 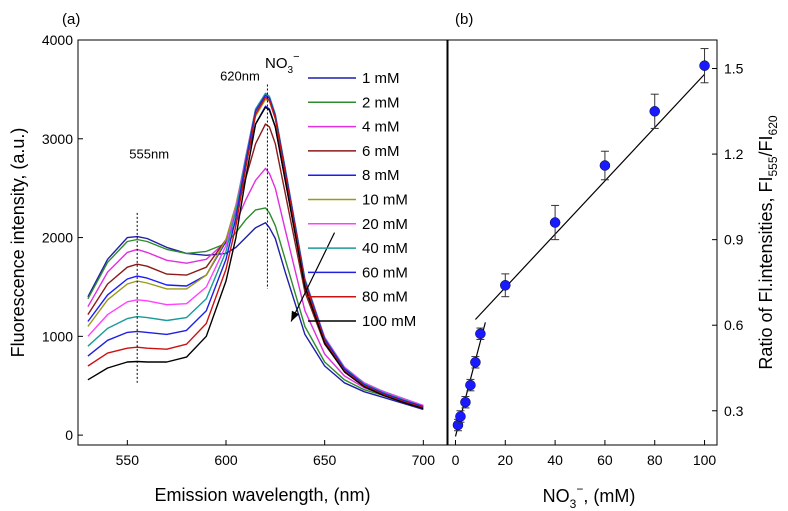 What do you see at coordinates (325, 460) in the screenshot?
I see `panel-a-x-tick-label: 650` at bounding box center [325, 460].